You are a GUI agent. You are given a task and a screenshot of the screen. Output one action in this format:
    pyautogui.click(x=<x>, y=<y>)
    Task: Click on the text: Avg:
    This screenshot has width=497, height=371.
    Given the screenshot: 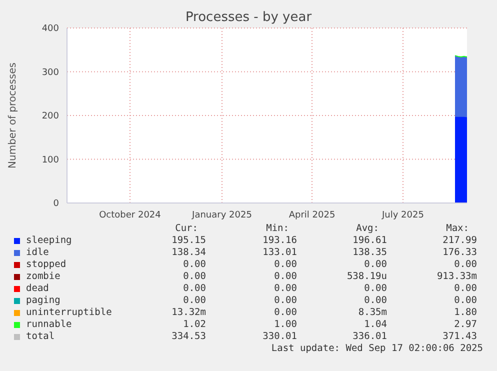 What is the action you would take?
    pyautogui.click(x=367, y=228)
    